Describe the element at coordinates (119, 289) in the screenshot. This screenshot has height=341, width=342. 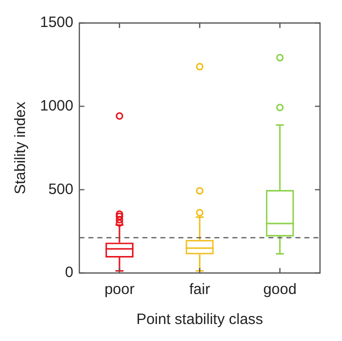
I see `x-tick-label: poor` at that location.